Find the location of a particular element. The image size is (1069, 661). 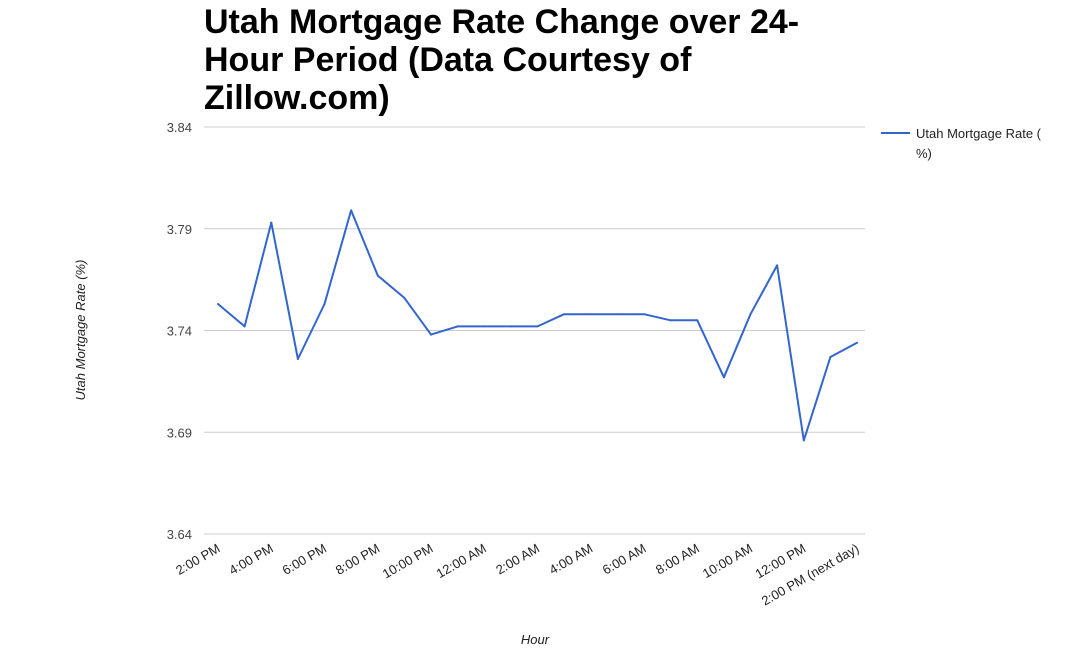

y-axis-label: Utah Mortgage Rate (%) is located at coordinates (80, 330).